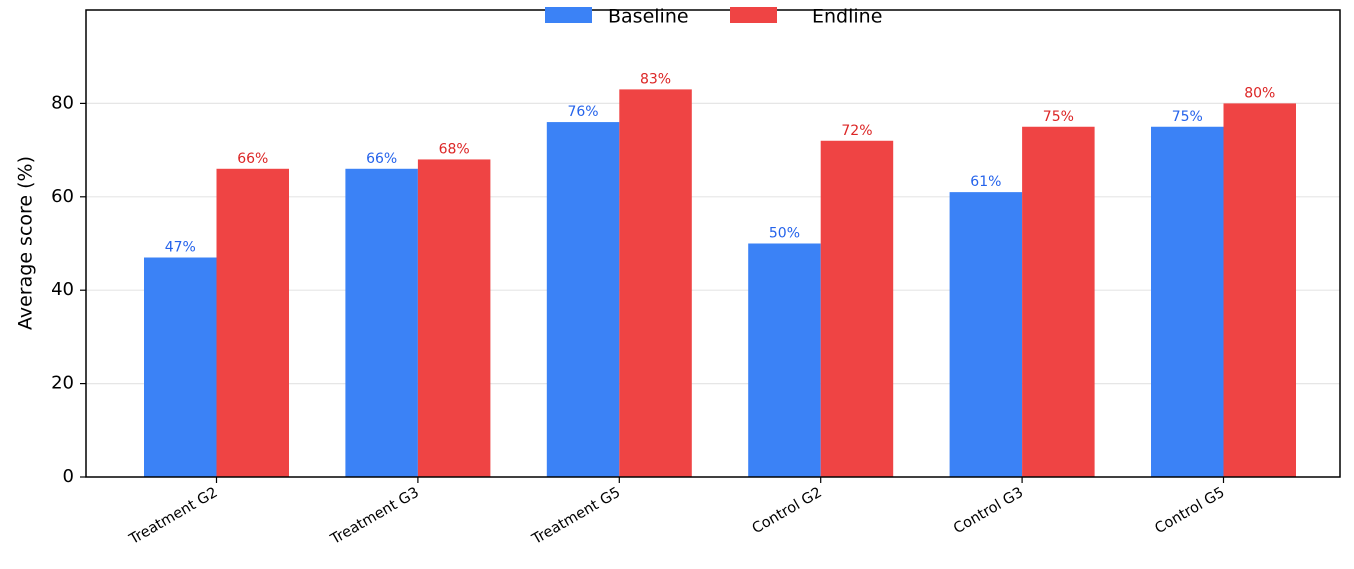 The width and height of the screenshot is (1354, 569). Describe the element at coordinates (381, 322) in the screenshot. I see `bar-baseline-treatment-g3` at that location.